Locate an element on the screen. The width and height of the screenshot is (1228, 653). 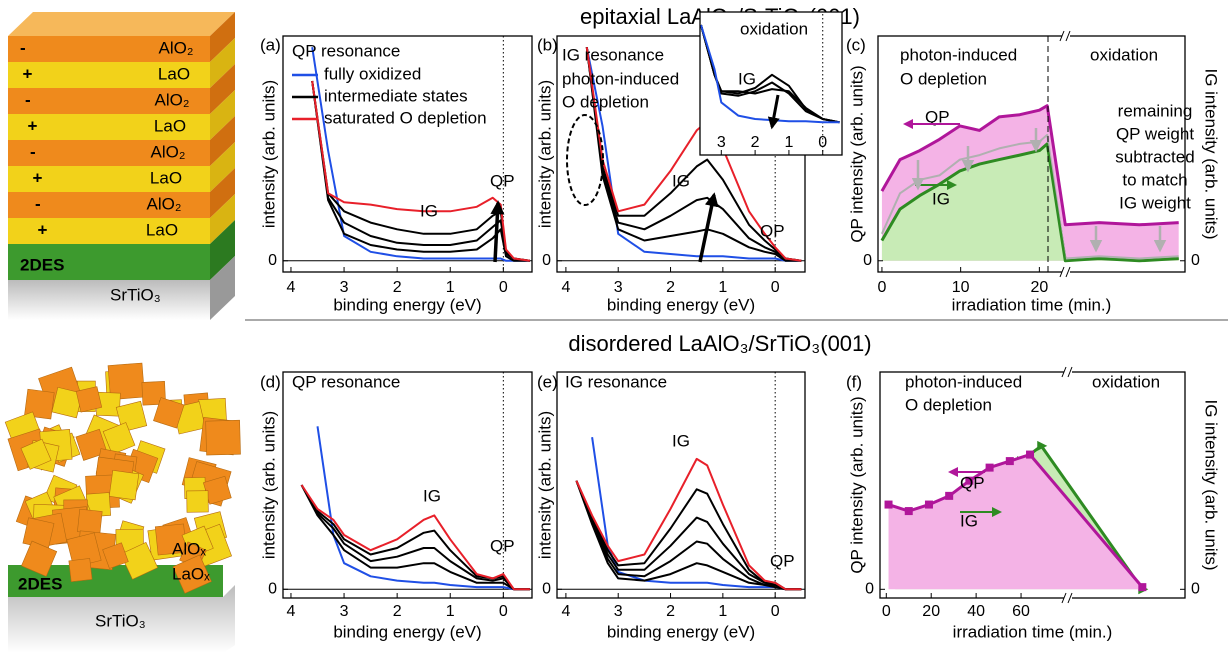
legend-title: QP resonance is located at coordinates (346, 50).